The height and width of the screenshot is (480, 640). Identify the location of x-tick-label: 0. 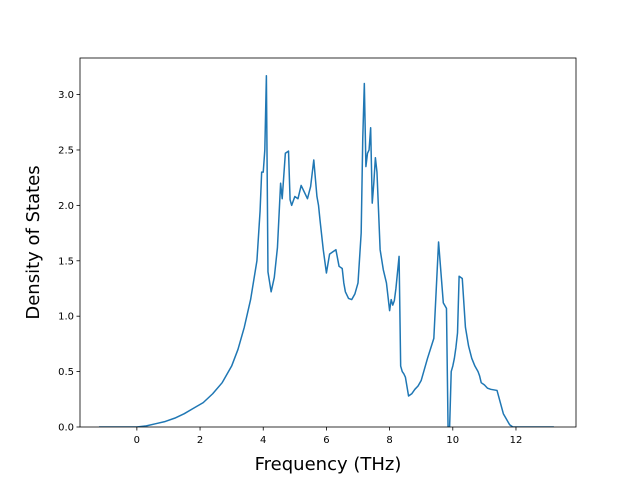
(137, 440).